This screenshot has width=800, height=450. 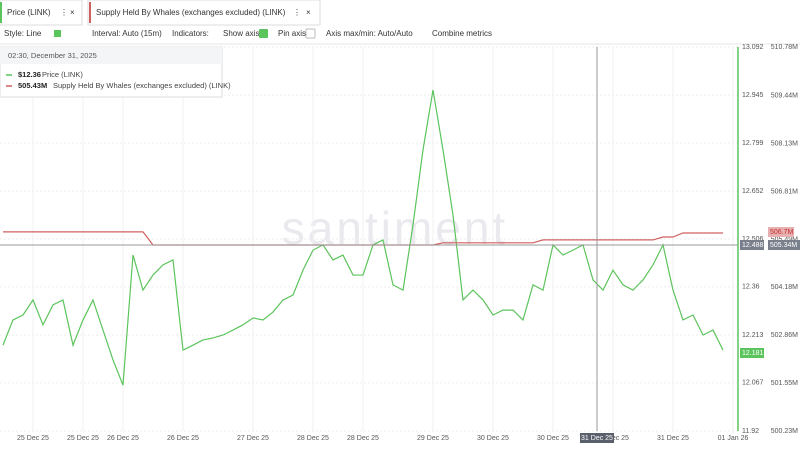 I want to click on axis-marker-label: 12.181, so click(x=753, y=353).